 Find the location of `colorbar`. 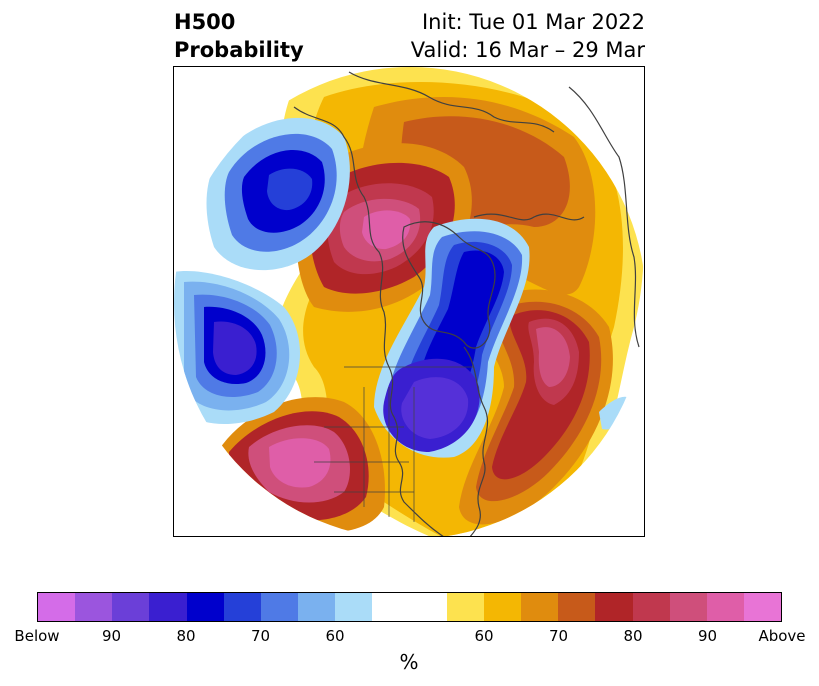

colorbar is located at coordinates (409, 607).